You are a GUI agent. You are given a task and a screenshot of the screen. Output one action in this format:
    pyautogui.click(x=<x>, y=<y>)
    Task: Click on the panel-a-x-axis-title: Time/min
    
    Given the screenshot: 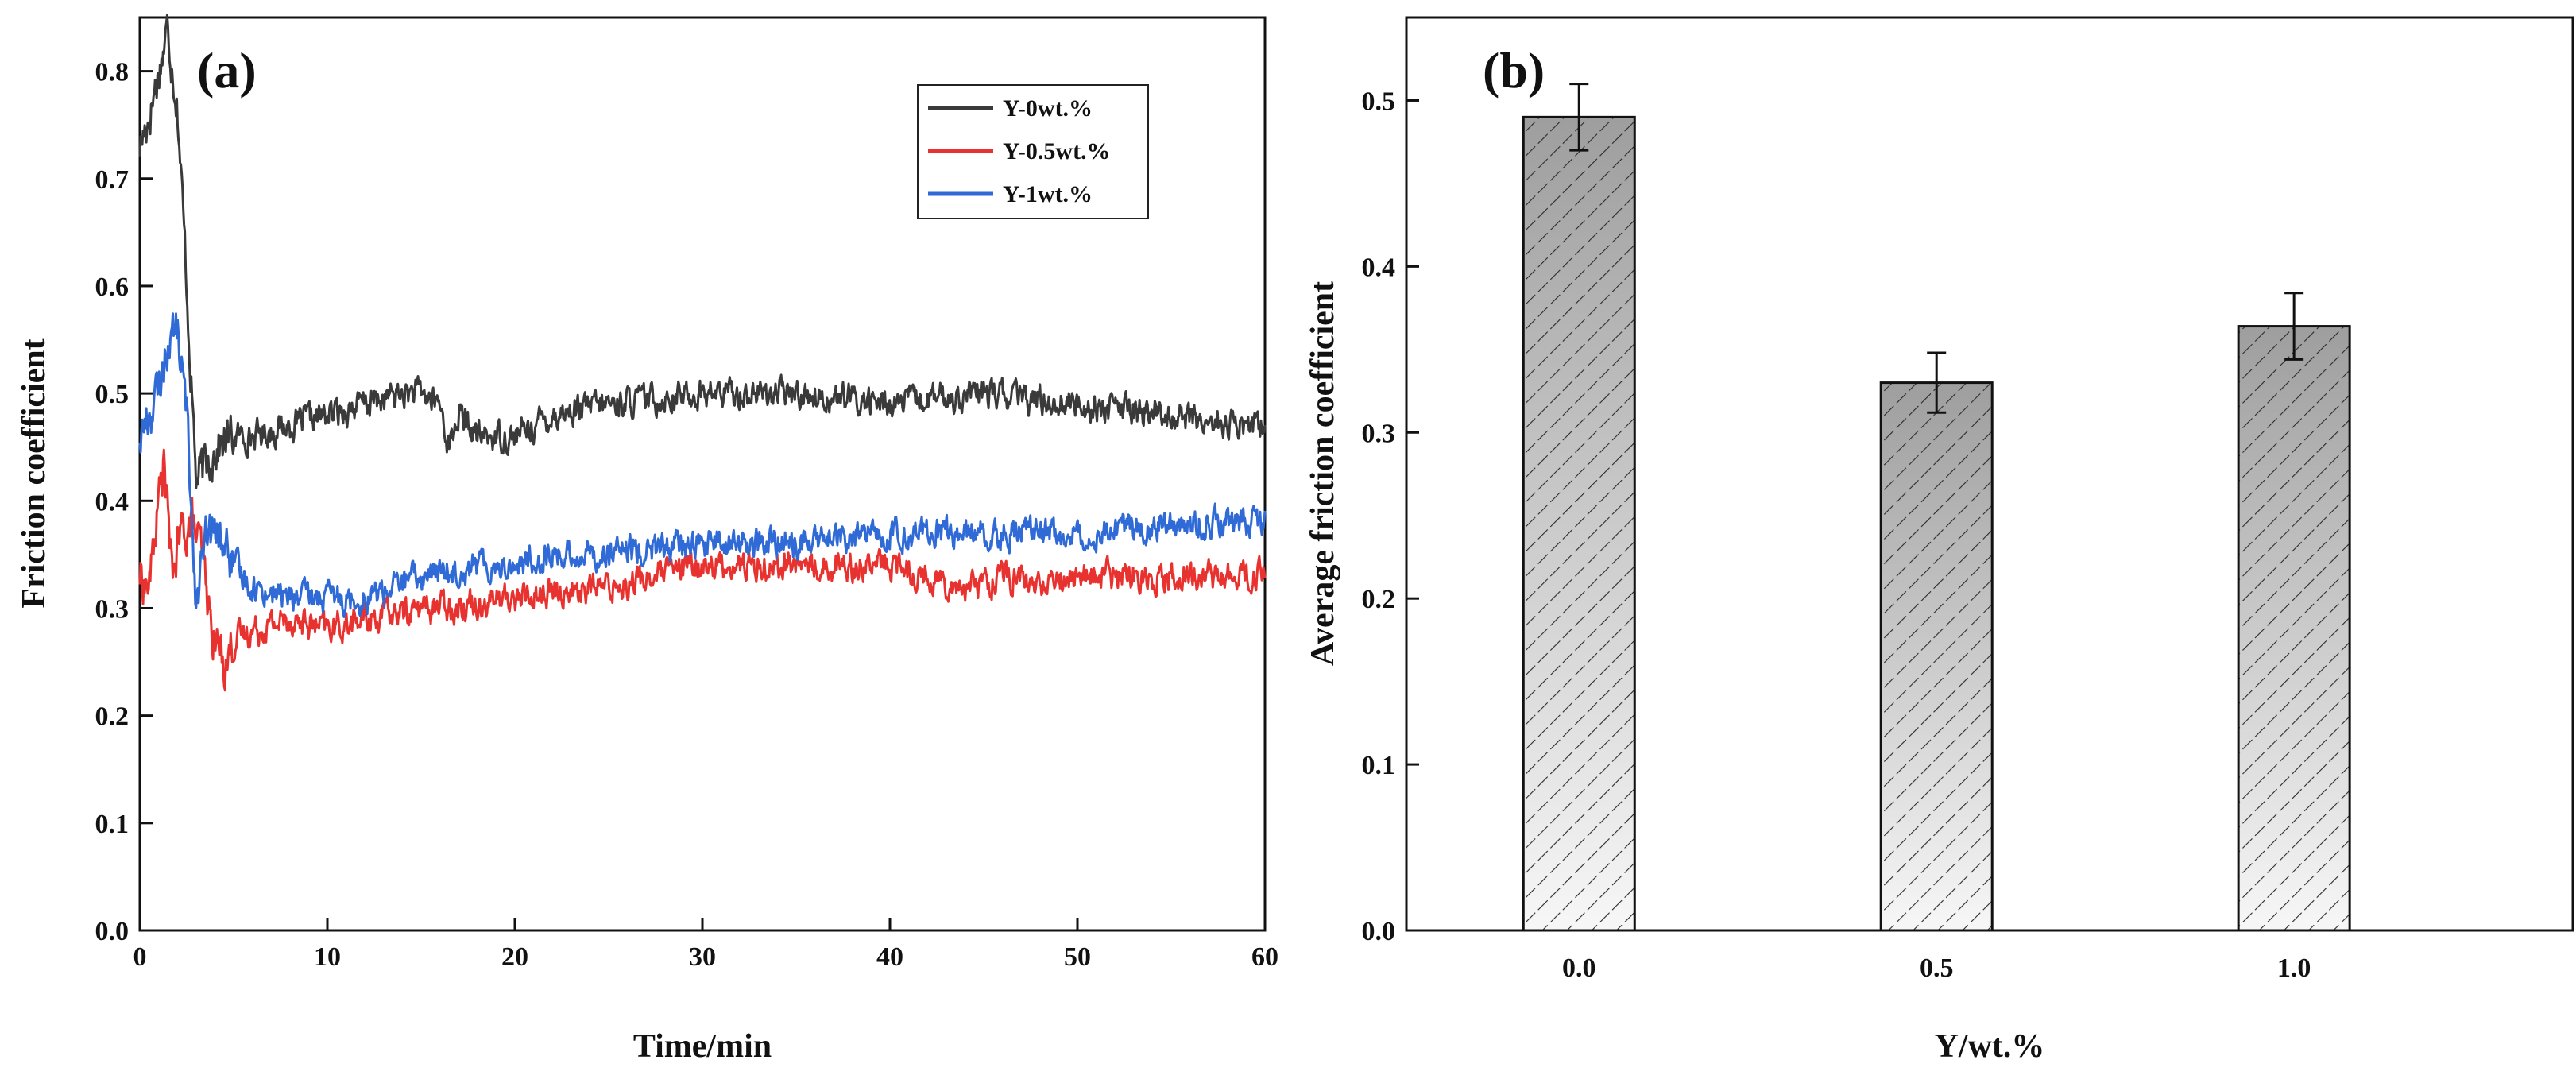 What is the action you would take?
    pyautogui.click(x=702, y=1046)
    